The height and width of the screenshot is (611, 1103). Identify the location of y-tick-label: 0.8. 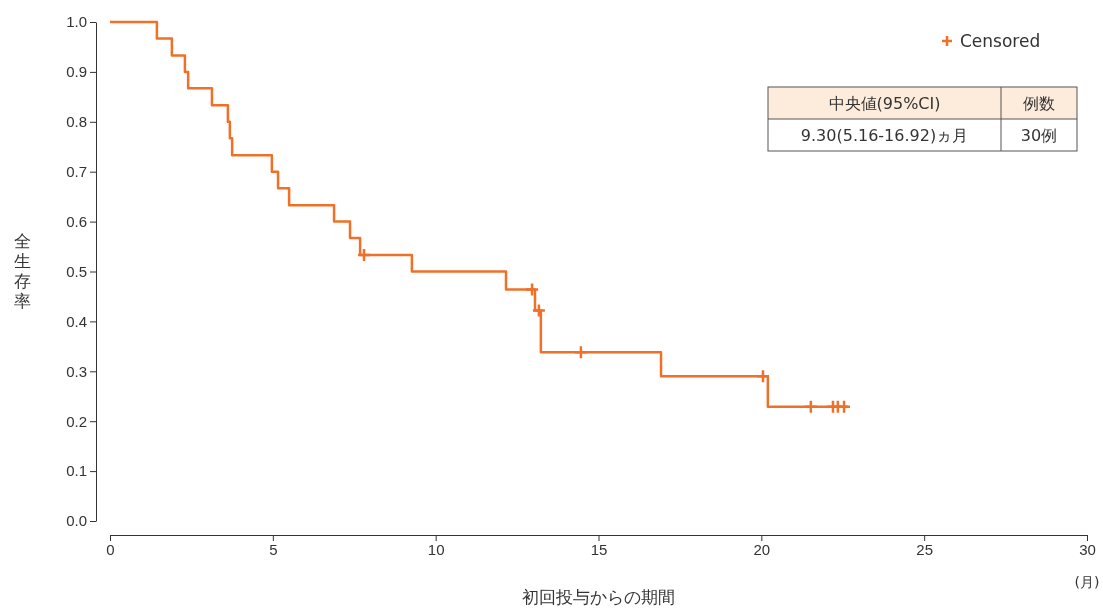
(76, 122).